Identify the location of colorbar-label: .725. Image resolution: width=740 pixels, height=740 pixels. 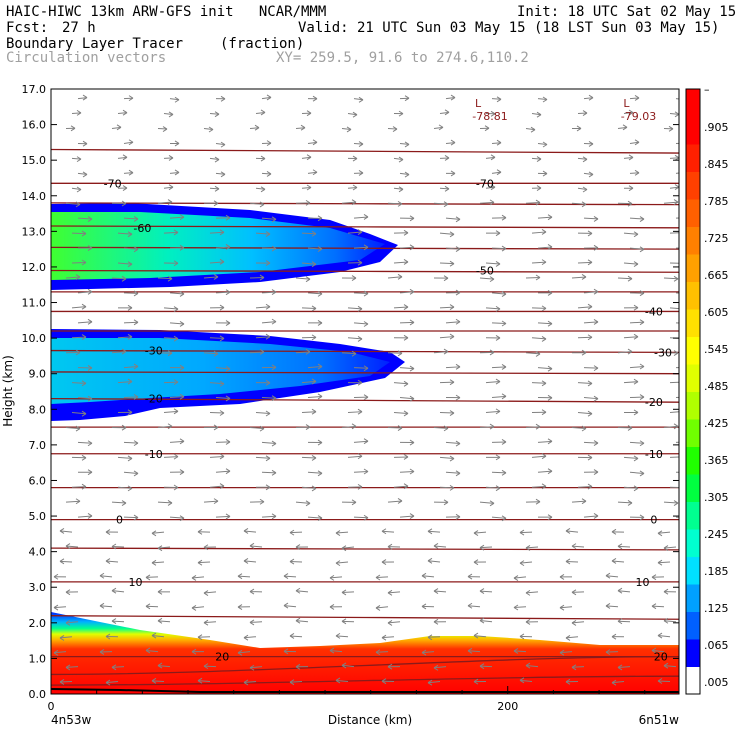
(716, 238).